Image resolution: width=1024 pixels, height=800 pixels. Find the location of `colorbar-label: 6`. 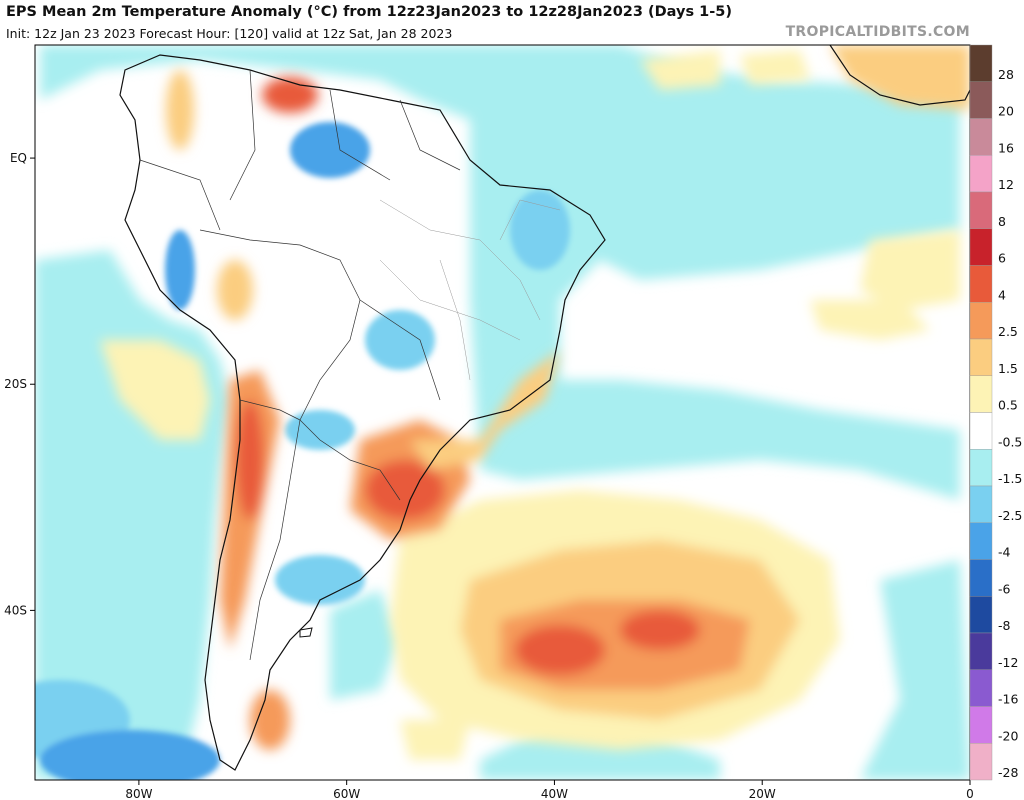

colorbar-label: 6 is located at coordinates (1002, 258).